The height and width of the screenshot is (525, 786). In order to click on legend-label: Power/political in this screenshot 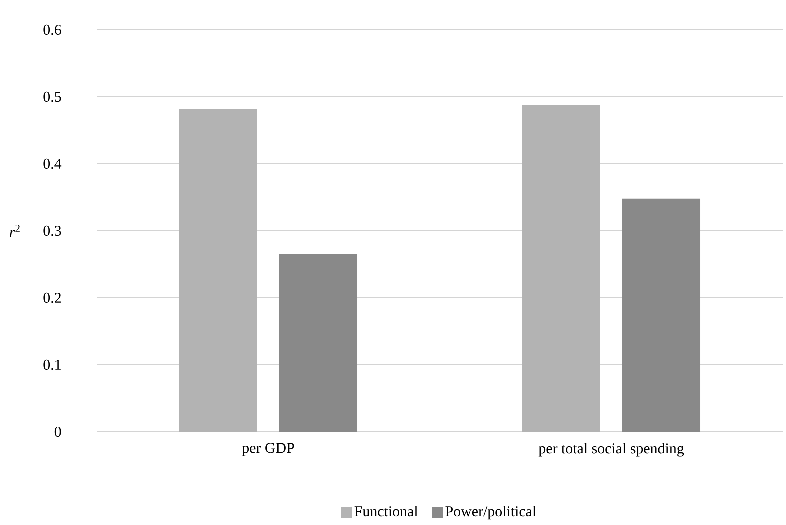, I will do `click(491, 513)`.